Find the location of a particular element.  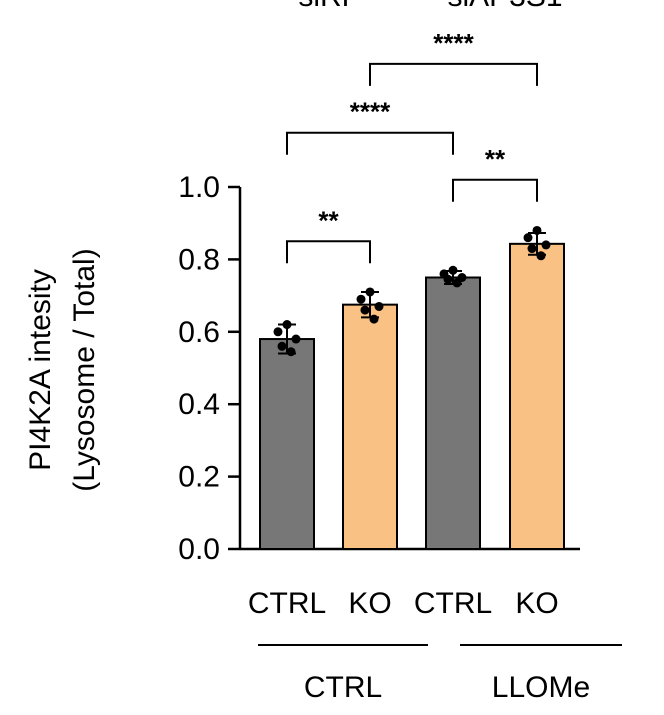

x-axis-labels: CTRL KO CTRL KO is located at coordinates (403, 603).